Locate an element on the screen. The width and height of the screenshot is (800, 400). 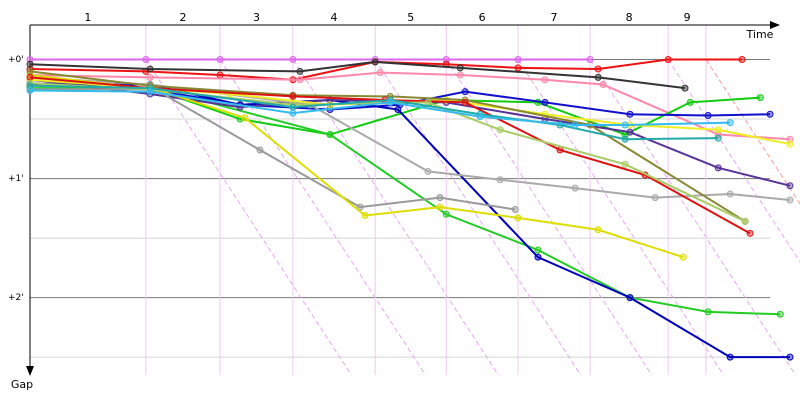
x-axis-label: Time is located at coordinates (760, 34).